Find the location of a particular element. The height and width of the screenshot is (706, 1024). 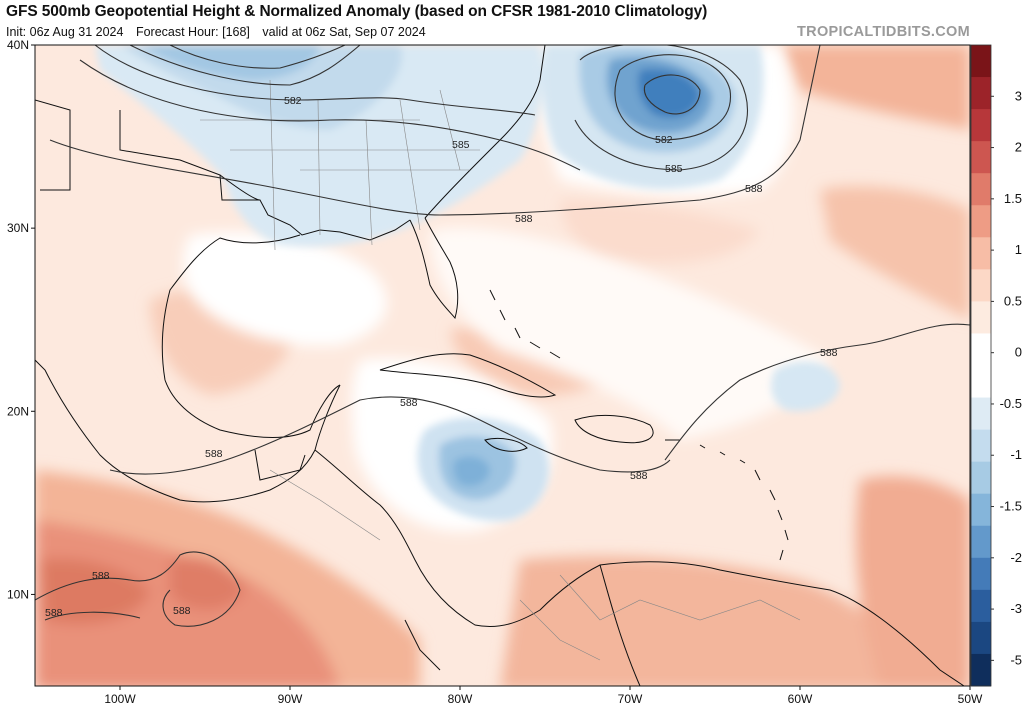

colorbar-label: 3 is located at coordinates (1018, 95).